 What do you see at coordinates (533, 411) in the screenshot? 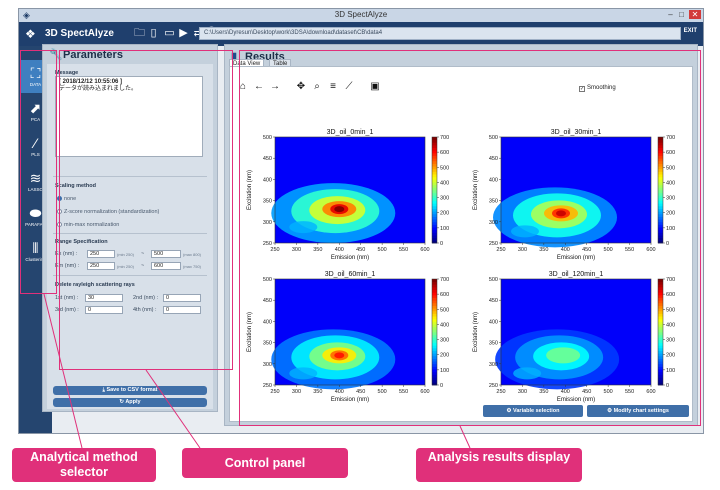
I see `variable-selection-button: ⚙ Variable selection` at bounding box center [533, 411].